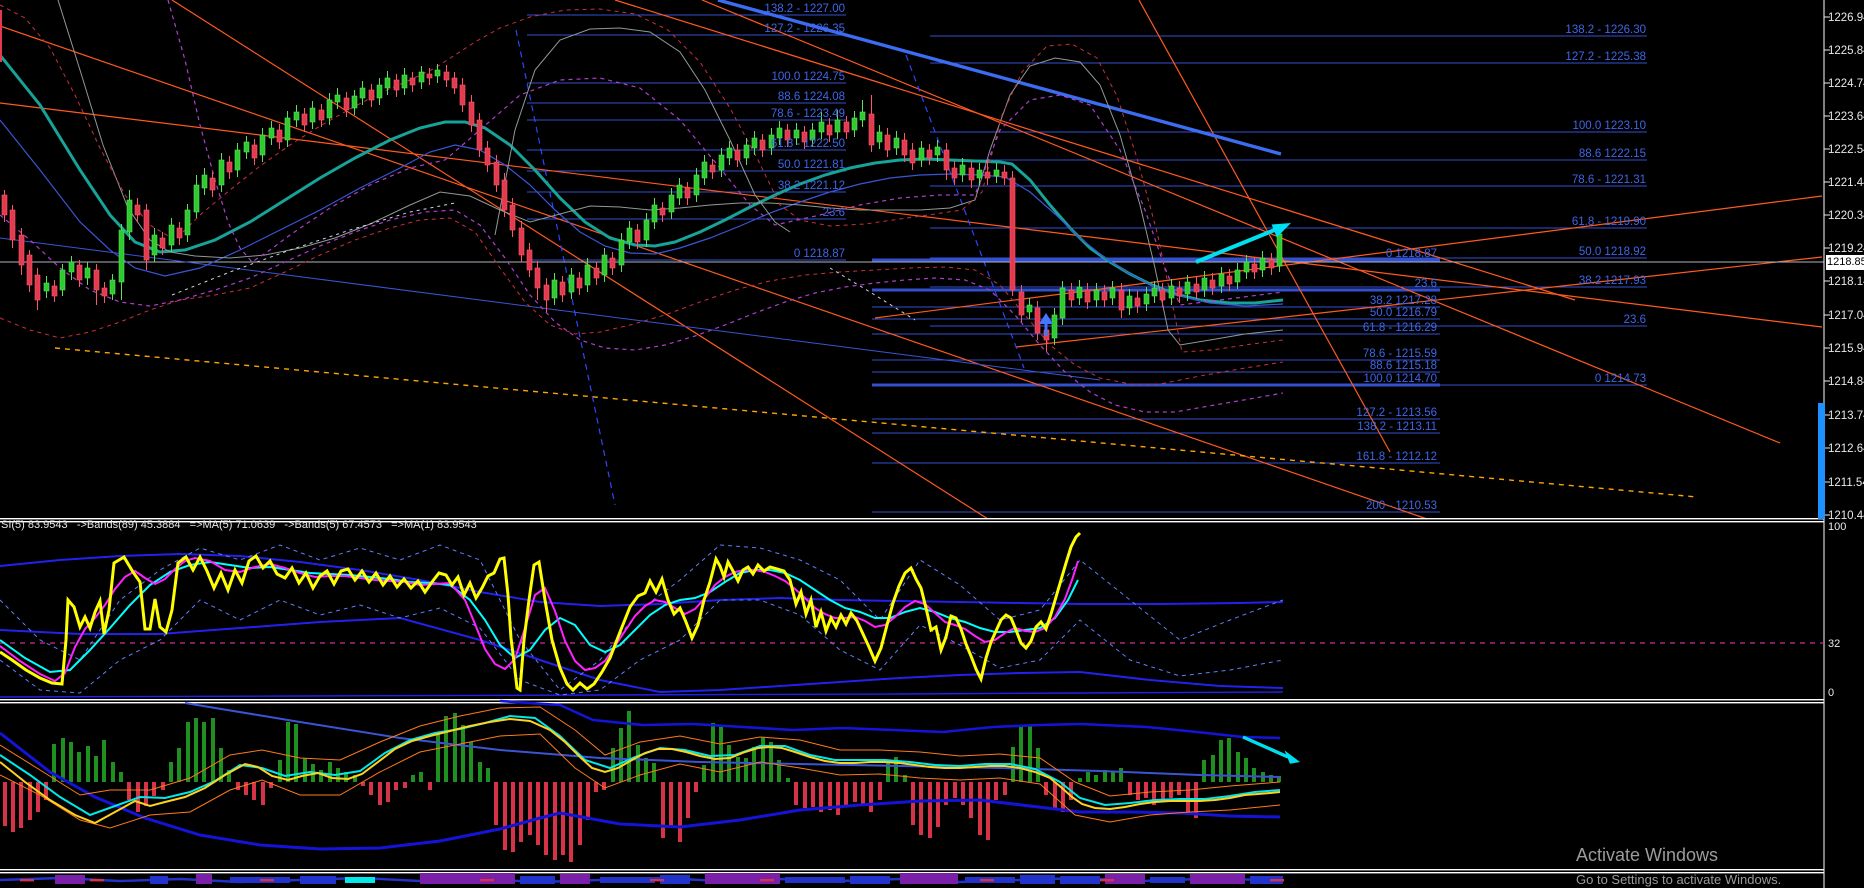 The height and width of the screenshot is (888, 1864). Describe the element at coordinates (1846, 449) in the screenshot. I see `price-axis-label: 1212.64` at that location.